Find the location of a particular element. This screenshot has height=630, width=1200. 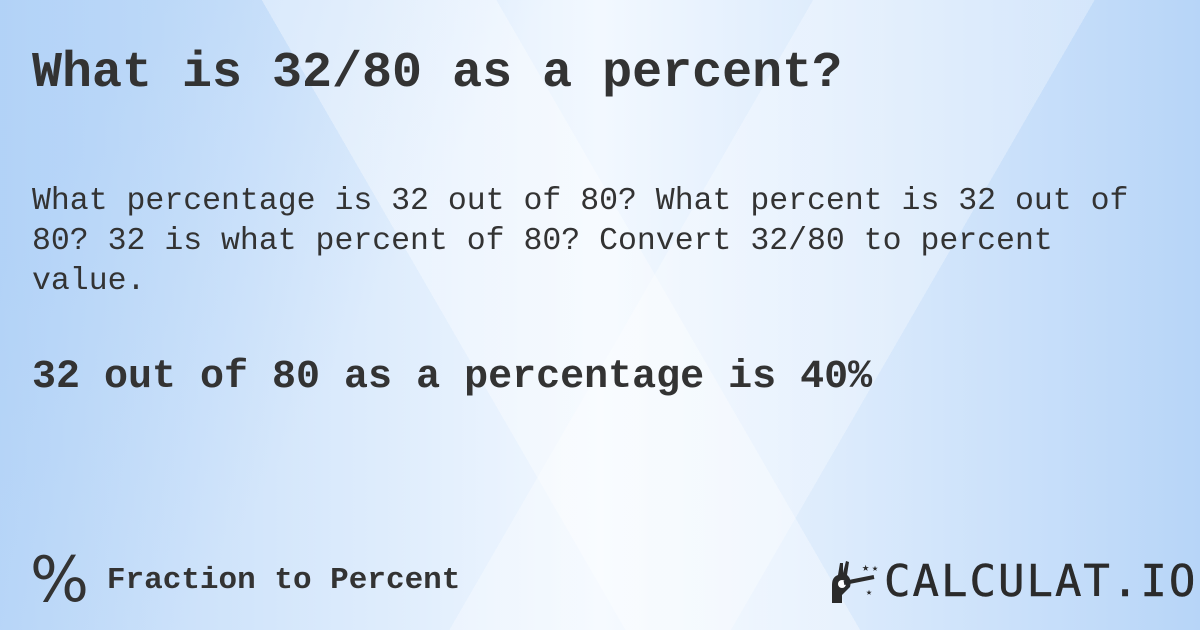

category-name: Fraction to Percent is located at coordinates (283, 580).